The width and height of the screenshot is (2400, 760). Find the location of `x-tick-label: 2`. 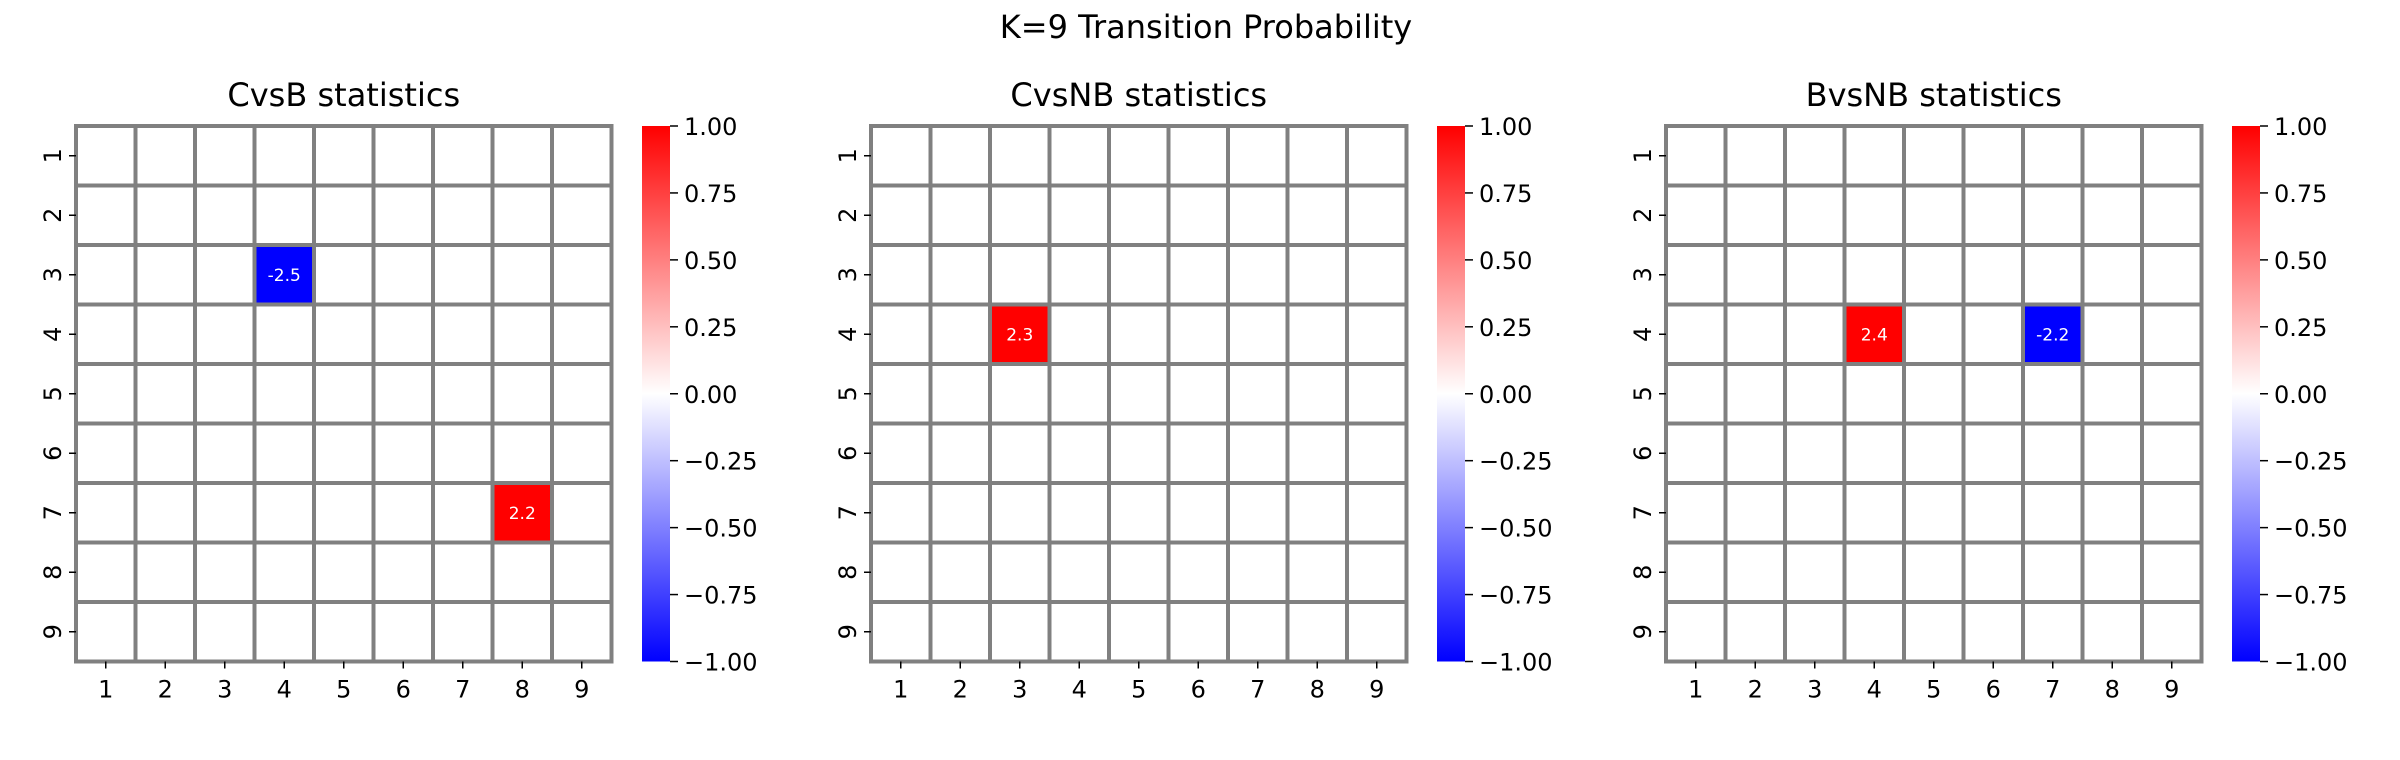

x-tick-label: 2 is located at coordinates (165, 690).